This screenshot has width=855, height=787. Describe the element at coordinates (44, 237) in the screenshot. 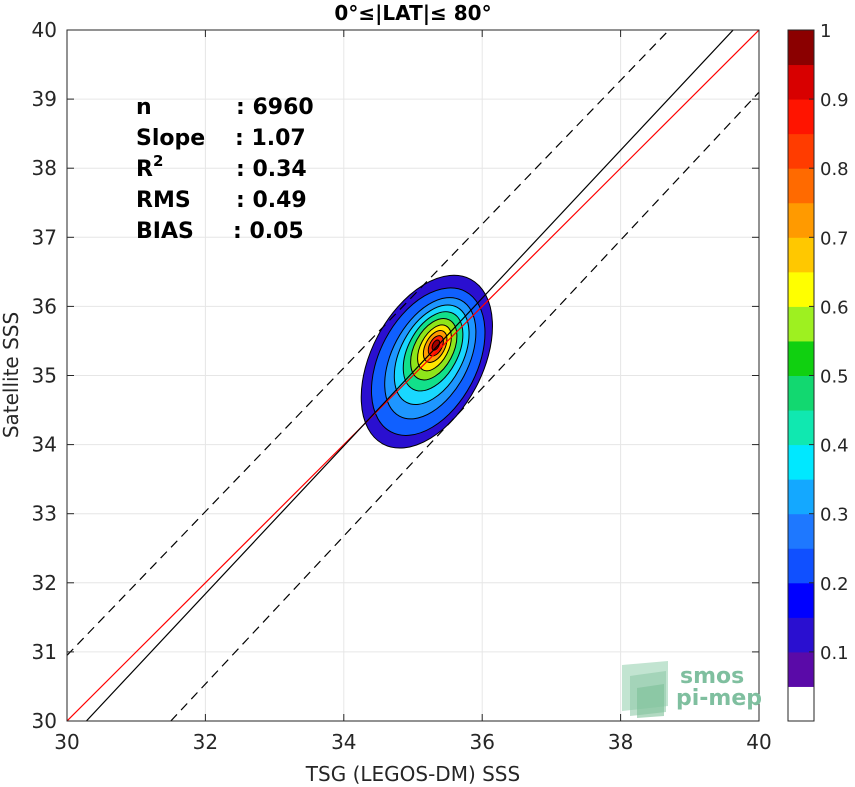

I see `y-tick-label: 37` at that location.